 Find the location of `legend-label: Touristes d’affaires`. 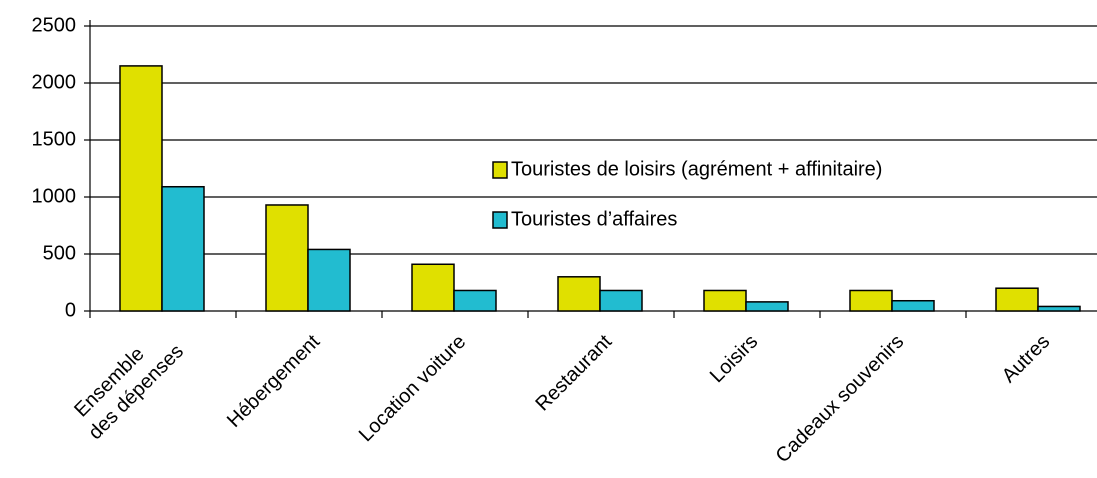

legend-label: Touristes d’affaires is located at coordinates (594, 219).